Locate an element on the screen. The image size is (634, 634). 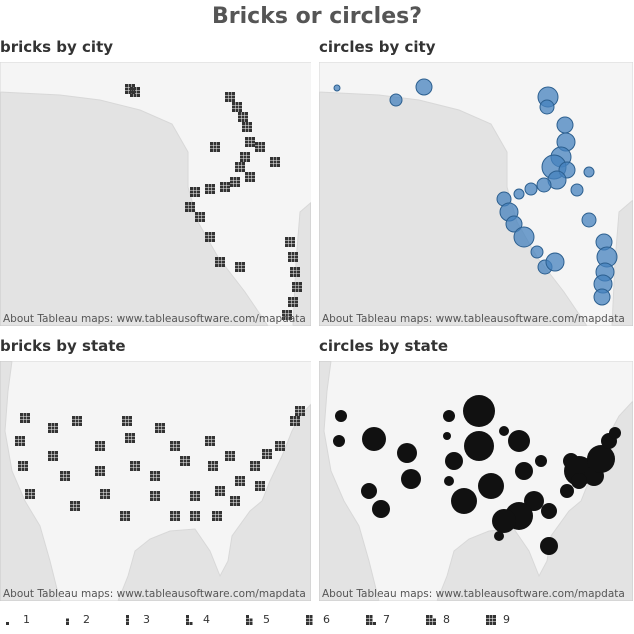
legend-label: 8 is located at coordinates (446, 619).